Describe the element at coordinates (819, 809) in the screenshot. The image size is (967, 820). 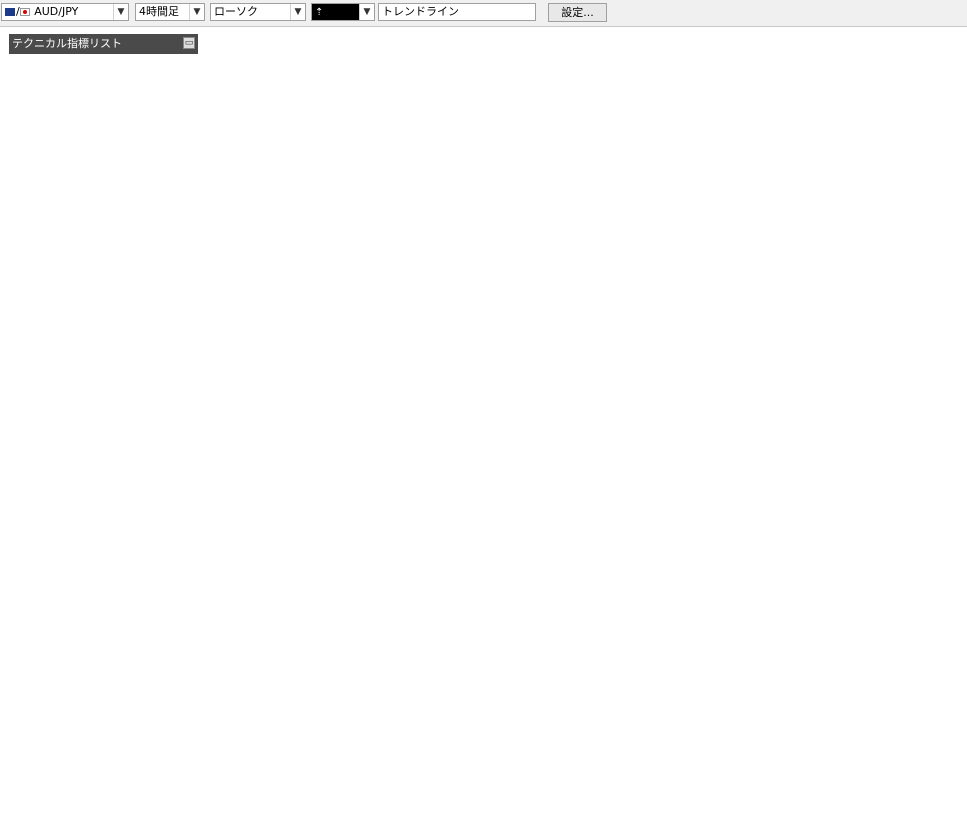
I see `x-tick-label: 4/27` at that location.